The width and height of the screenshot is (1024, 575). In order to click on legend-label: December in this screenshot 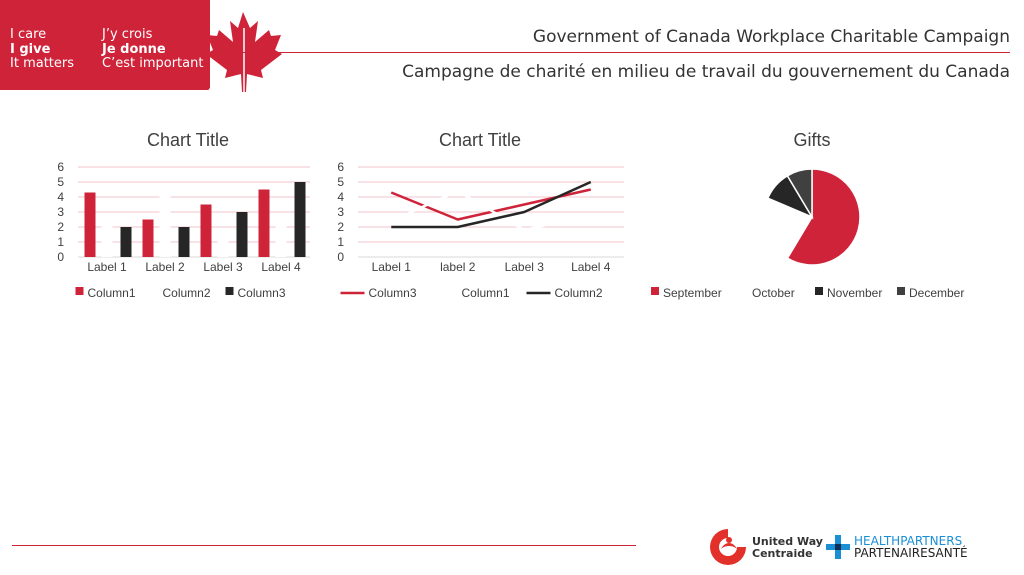, I will do `click(936, 293)`.